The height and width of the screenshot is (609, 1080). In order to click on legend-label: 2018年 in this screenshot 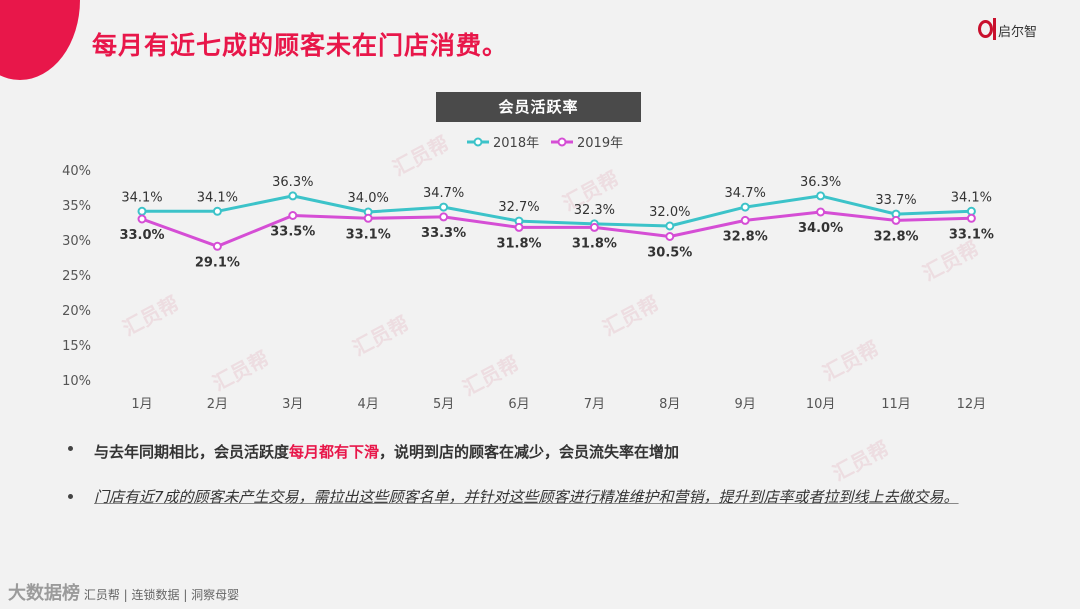, I will do `click(516, 143)`.